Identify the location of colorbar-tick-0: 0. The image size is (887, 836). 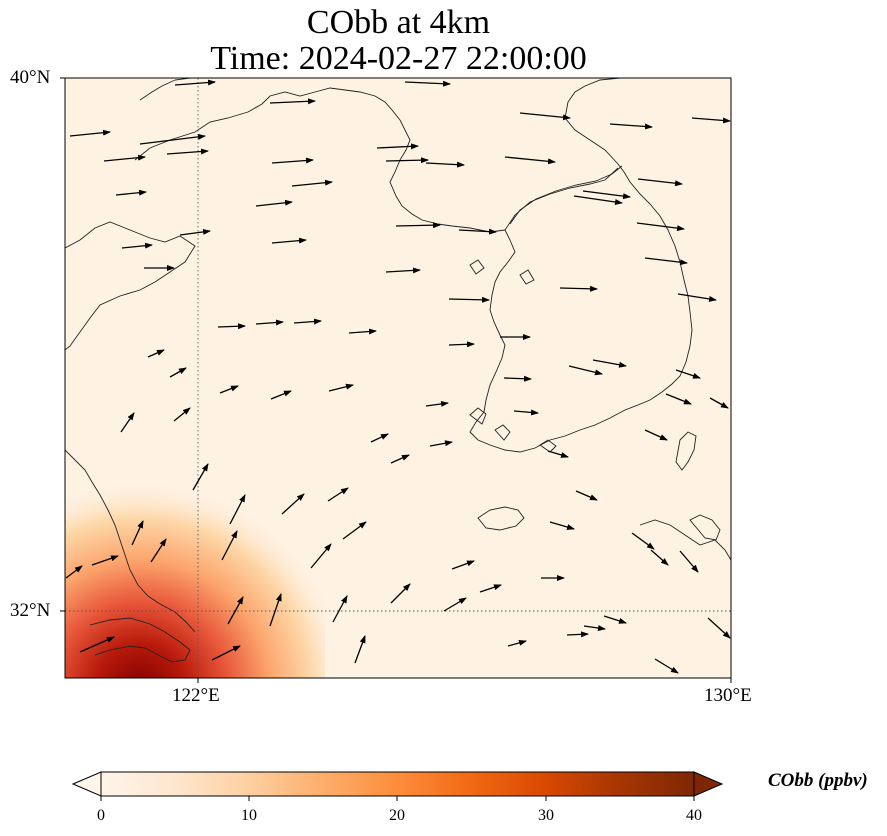
(101, 815).